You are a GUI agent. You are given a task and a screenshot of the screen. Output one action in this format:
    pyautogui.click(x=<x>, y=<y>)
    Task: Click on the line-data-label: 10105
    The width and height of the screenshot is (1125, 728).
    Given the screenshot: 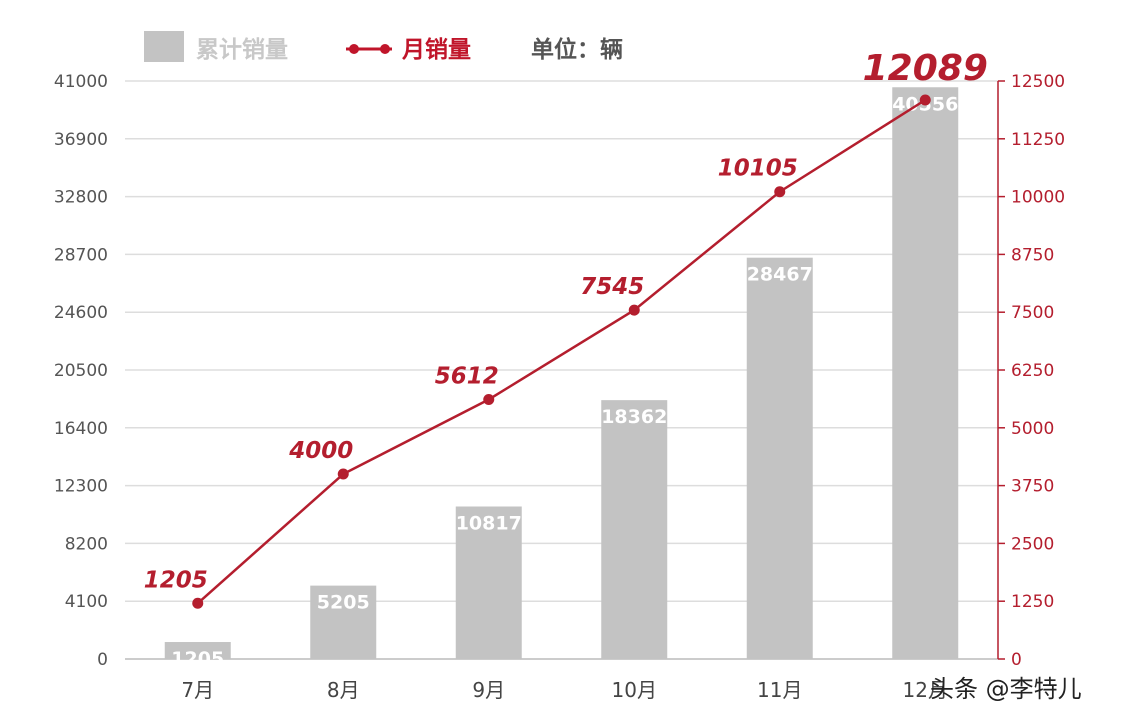 What is the action you would take?
    pyautogui.click(x=758, y=169)
    